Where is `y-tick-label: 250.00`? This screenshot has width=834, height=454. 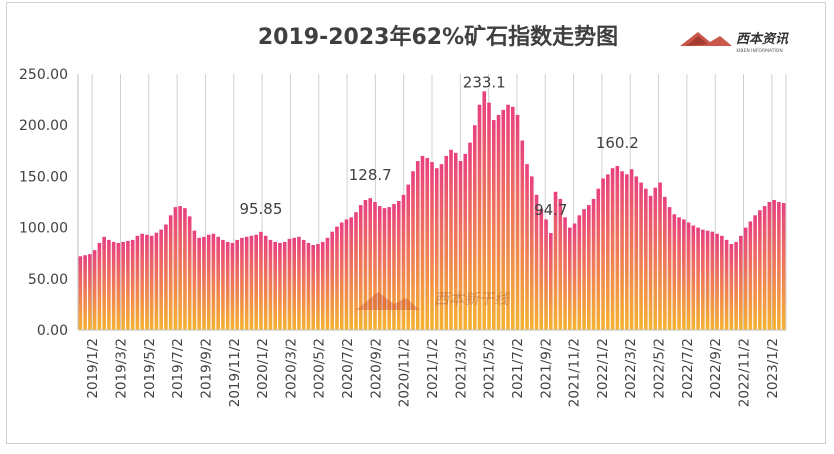 y-tick-label: 250.00 is located at coordinates (43, 75).